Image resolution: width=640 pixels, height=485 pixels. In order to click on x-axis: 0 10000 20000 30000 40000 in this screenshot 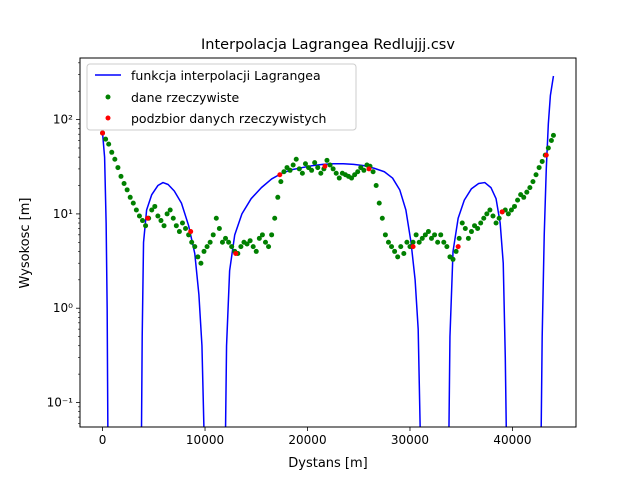, I will do `click(315, 437)`.